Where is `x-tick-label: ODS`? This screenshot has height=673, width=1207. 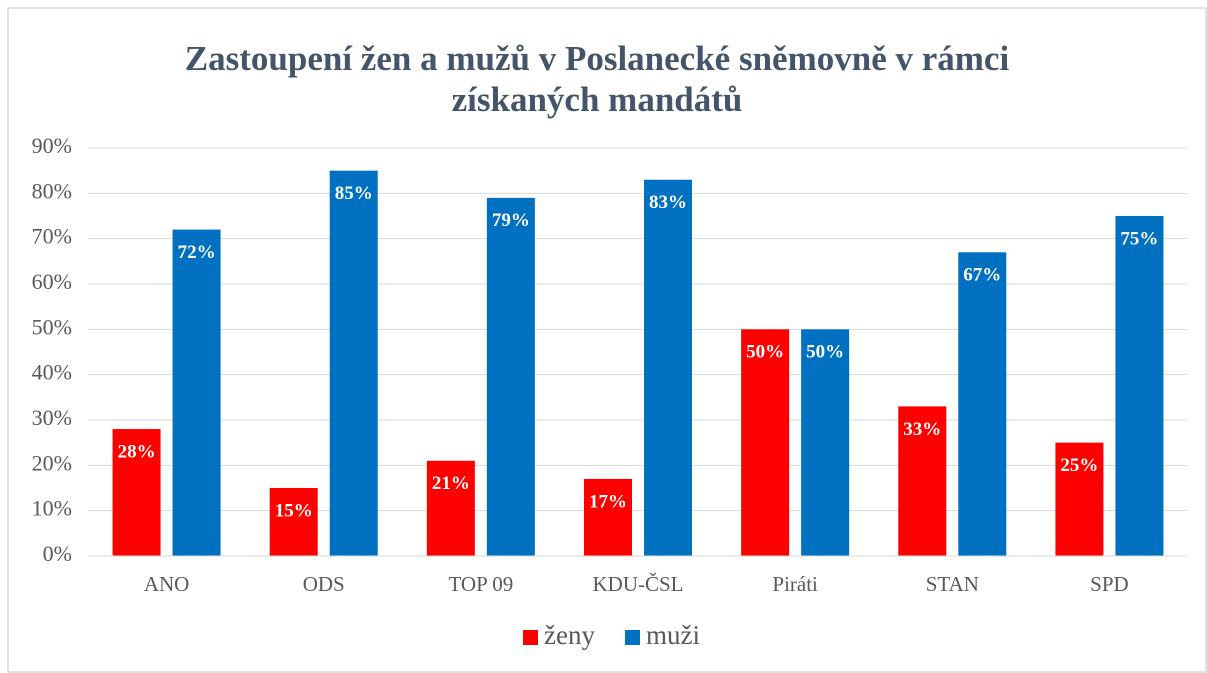
x-tick-label: ODS is located at coordinates (324, 584).